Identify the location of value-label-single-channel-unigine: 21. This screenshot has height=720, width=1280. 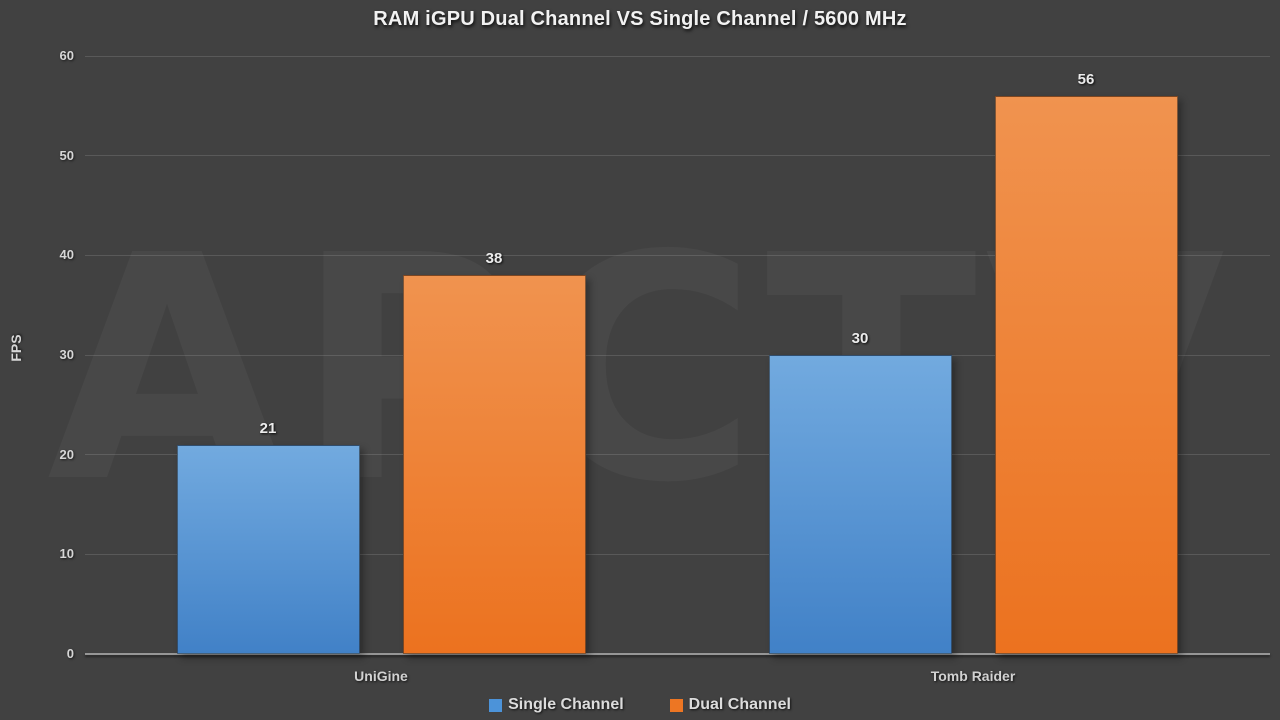
(268, 428).